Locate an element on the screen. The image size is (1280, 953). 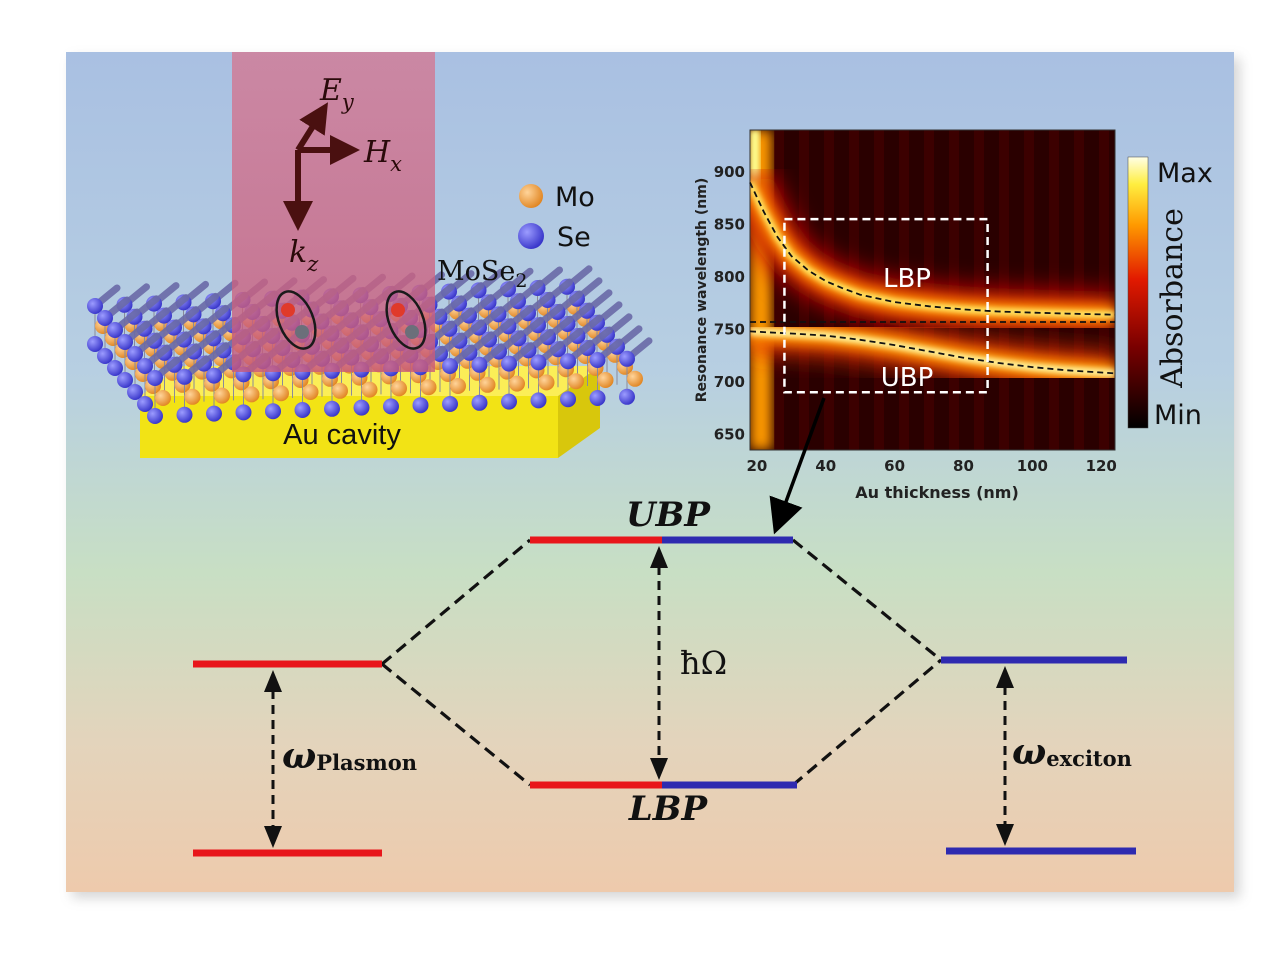
coupling-connectors is located at coordinates (661, 662).